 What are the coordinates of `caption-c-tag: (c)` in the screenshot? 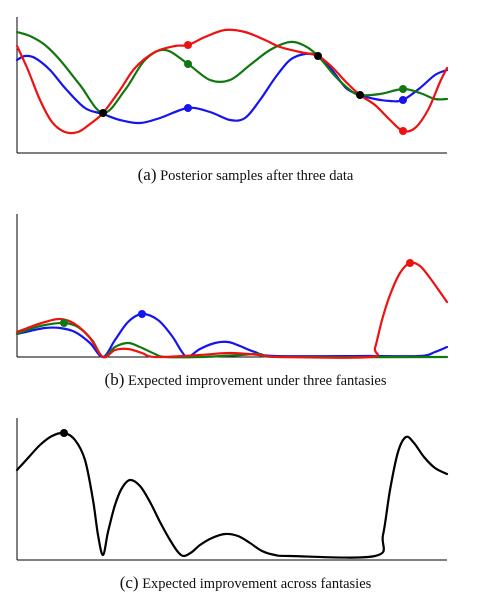 It's located at (129, 582).